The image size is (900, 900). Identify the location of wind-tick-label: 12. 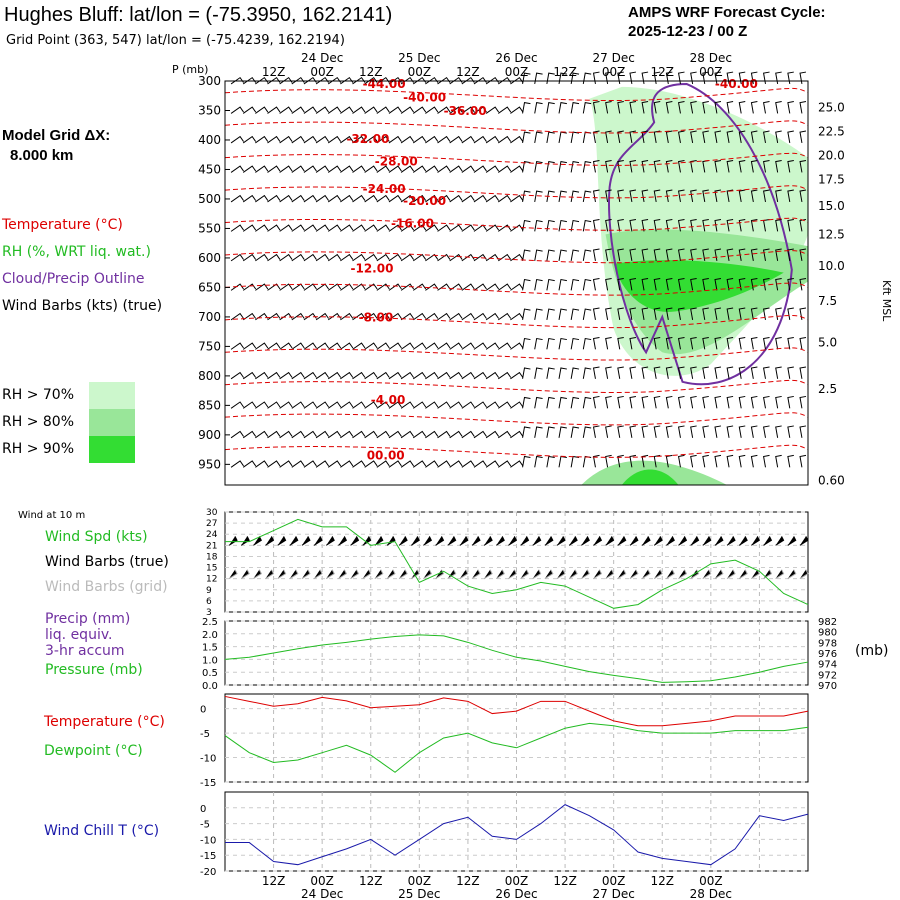
(211, 580).